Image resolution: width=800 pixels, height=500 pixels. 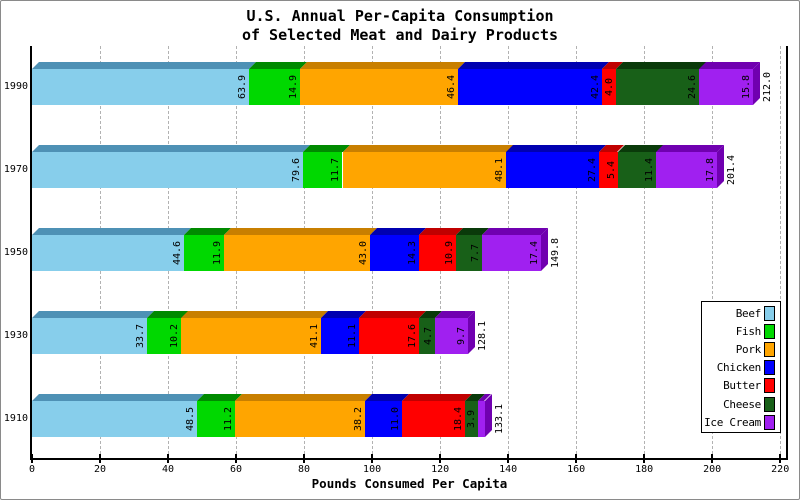 I want to click on bar-segment-1930-fish: 10.2, so click(x=167, y=332).